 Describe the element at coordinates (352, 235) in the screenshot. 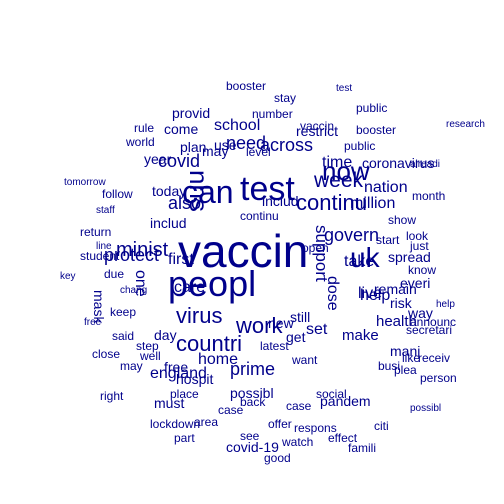

I see `word-cloud-term: govern` at that location.